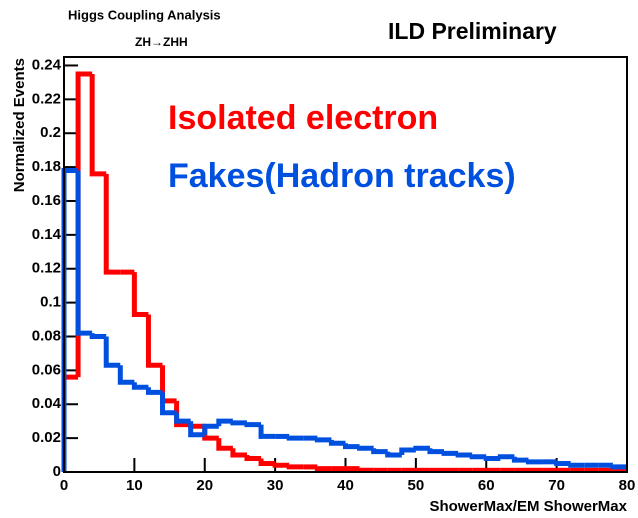 The image size is (638, 518). I want to click on y-tick-label: 0.24, so click(47, 64).